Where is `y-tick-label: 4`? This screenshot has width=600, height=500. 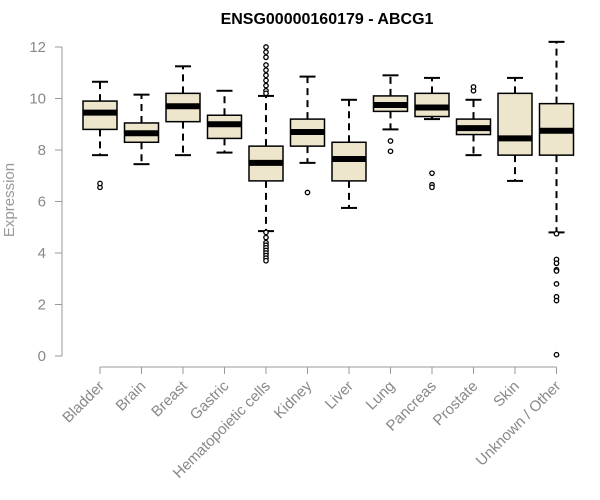 y-tick-label: 4 is located at coordinates (42, 253).